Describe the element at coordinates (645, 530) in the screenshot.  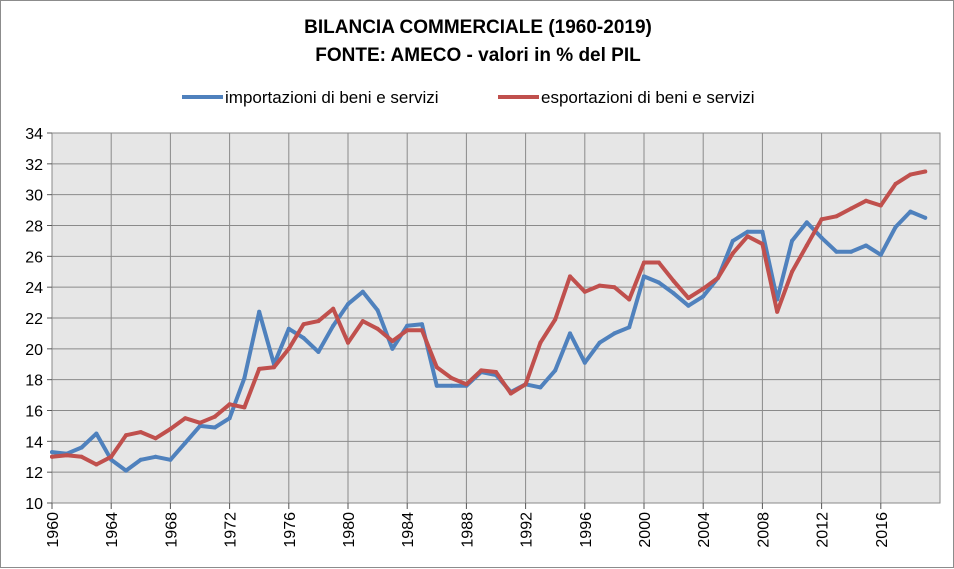
I see `x-tick-label: 2000` at that location.